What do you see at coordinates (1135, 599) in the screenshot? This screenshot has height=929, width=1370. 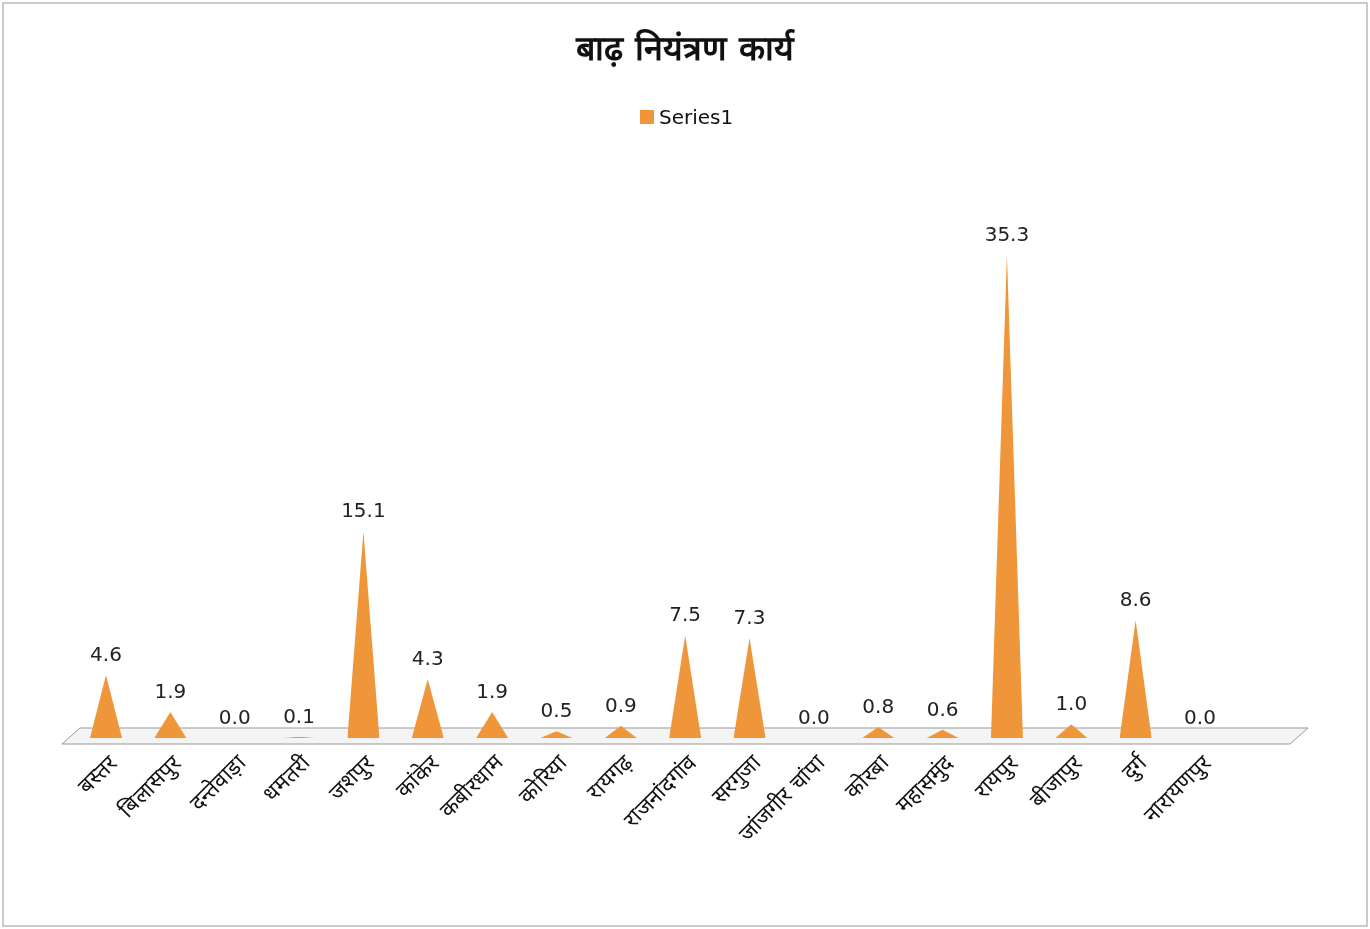 I see `data-label: 8.6` at bounding box center [1135, 599].